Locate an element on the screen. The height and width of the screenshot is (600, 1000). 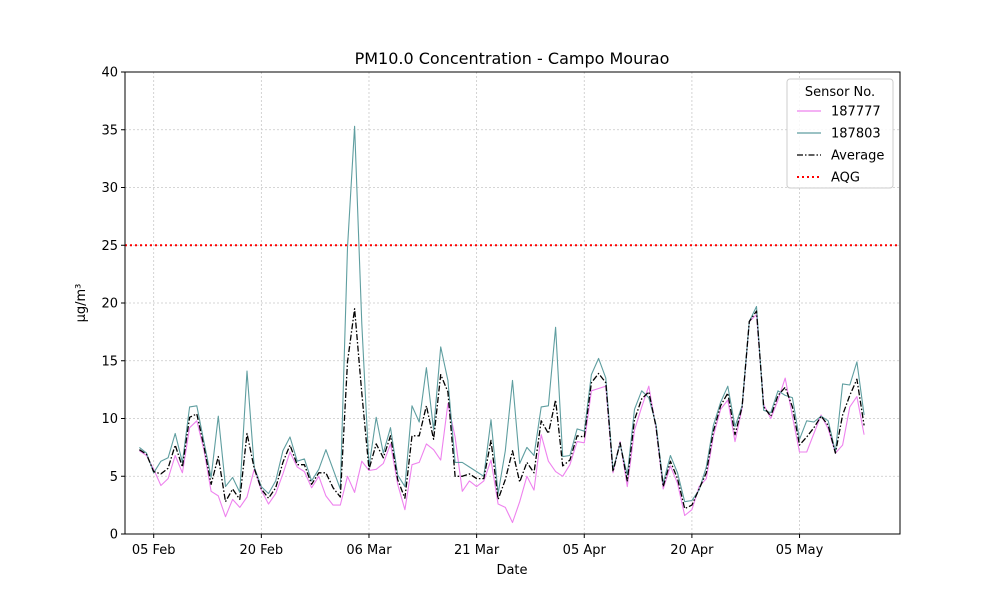
x-tick-label: 05 Apr is located at coordinates (585, 550).